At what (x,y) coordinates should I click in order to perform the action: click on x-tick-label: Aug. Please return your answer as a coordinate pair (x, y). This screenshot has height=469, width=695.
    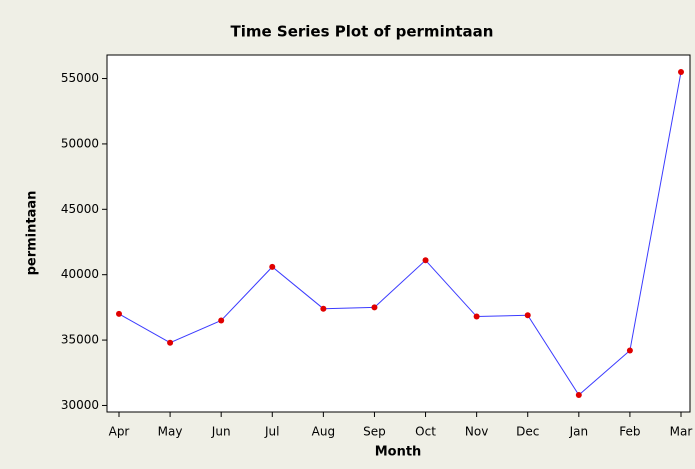
    Looking at the image, I should click on (323, 432).